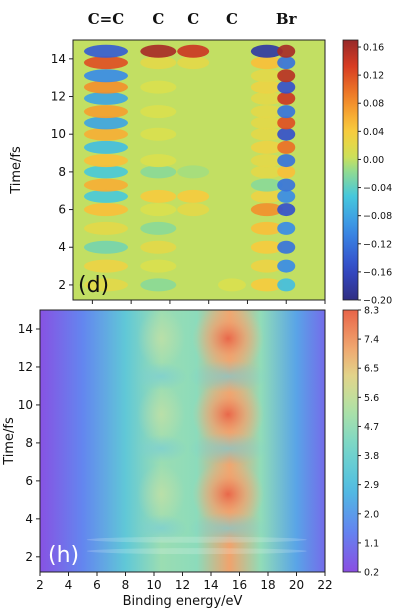 The image size is (400, 614). I want to click on y-tick-label-h: 12, so click(25, 367).